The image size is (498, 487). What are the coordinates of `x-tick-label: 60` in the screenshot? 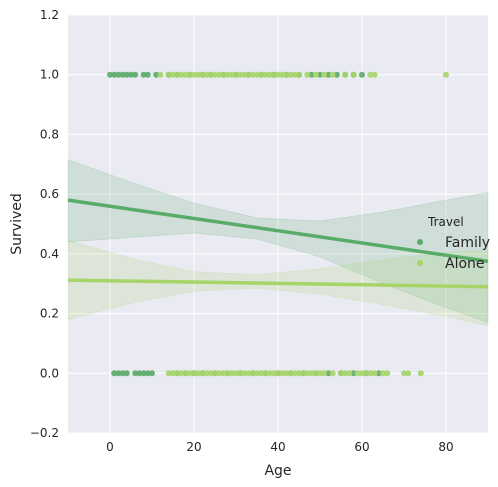 It's located at (361, 447).